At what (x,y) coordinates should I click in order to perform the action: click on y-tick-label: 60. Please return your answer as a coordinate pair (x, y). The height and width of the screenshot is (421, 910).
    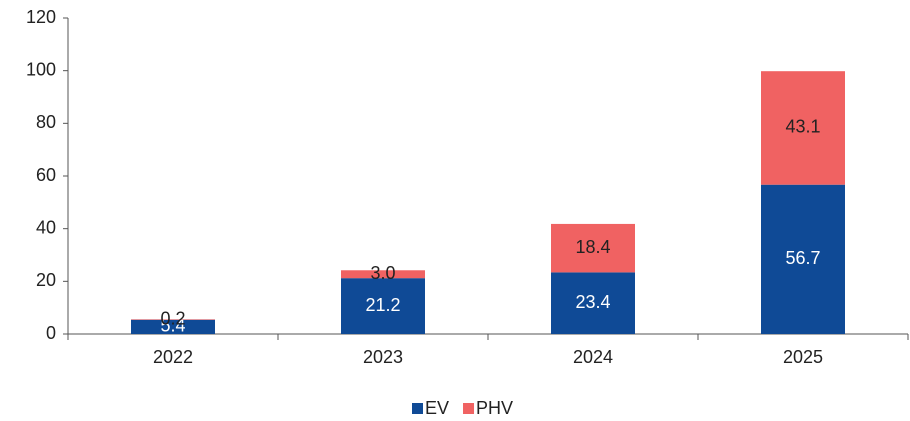
    Looking at the image, I should click on (46, 175).